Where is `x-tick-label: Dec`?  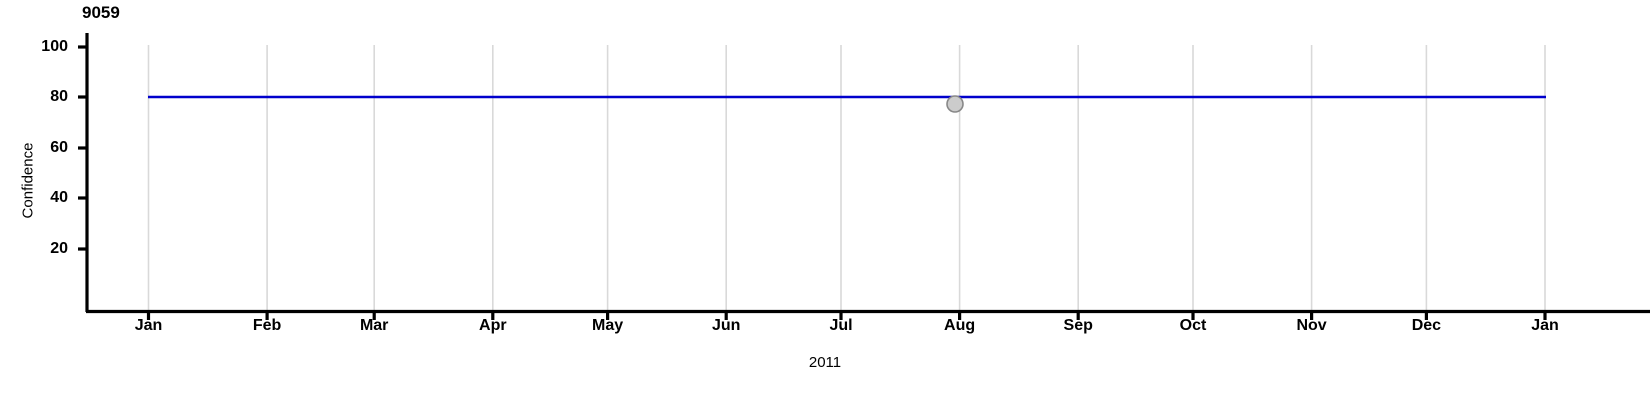
x-tick-label: Dec is located at coordinates (1426, 325).